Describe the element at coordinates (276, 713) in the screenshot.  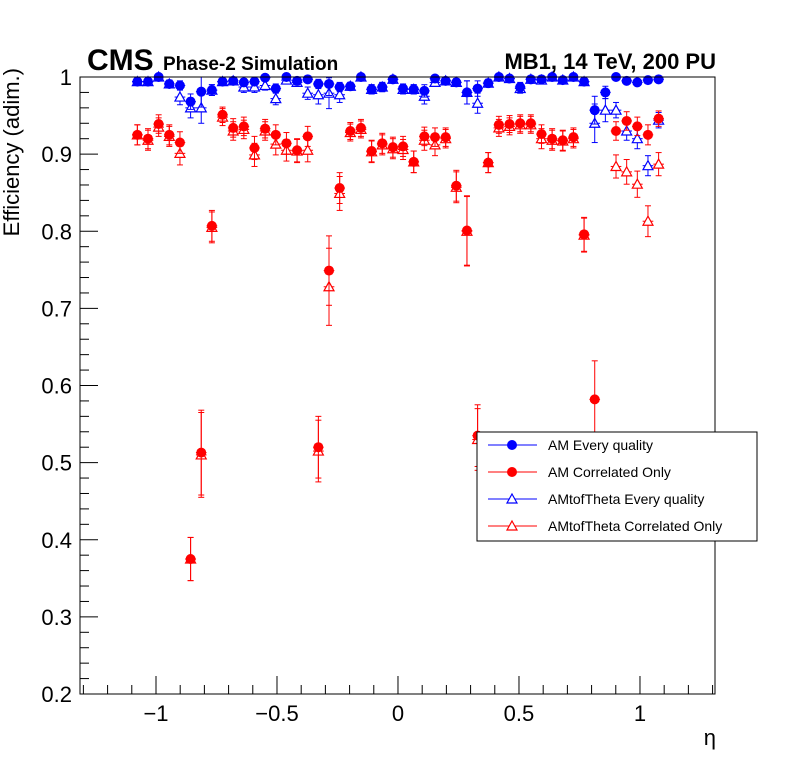
I see `x-tick-label: −0.5` at that location.